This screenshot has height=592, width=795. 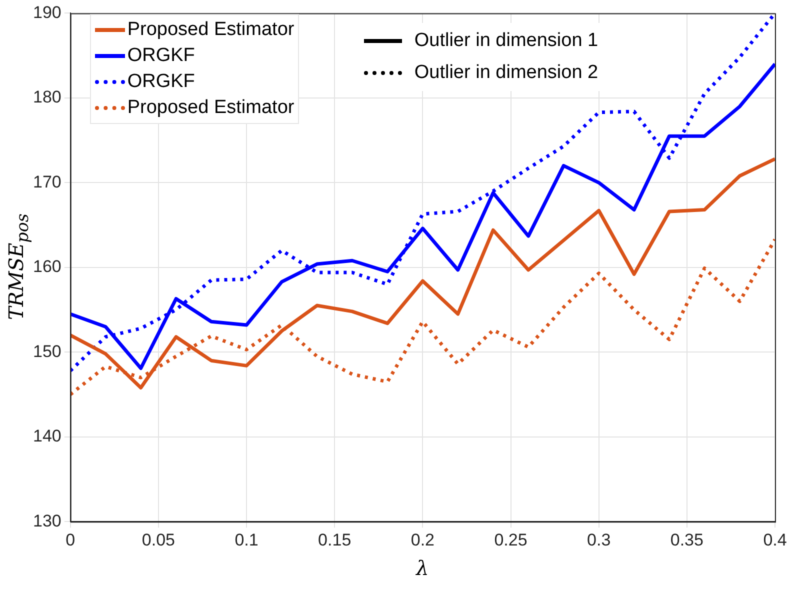 What do you see at coordinates (511, 540) in the screenshot?
I see `x-tick-label: 0.25` at bounding box center [511, 540].